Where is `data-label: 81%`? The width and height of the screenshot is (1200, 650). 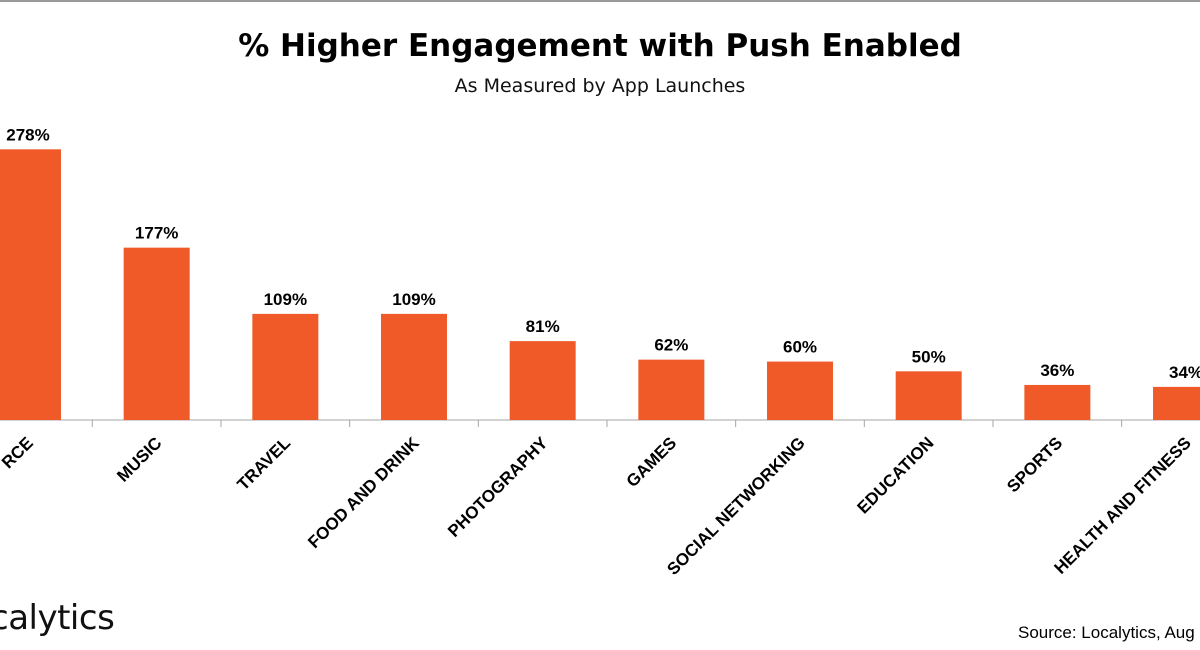
data-label: 81% is located at coordinates (543, 326).